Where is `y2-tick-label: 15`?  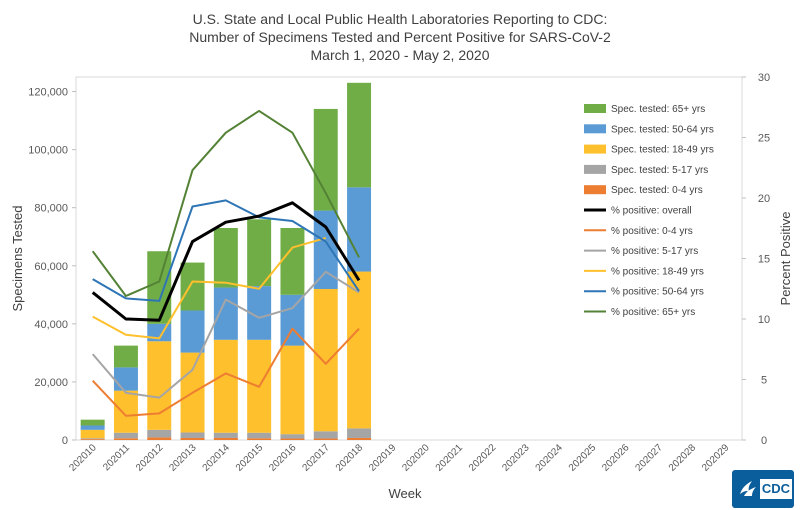 y2-tick-label: 15 is located at coordinates (764, 260).